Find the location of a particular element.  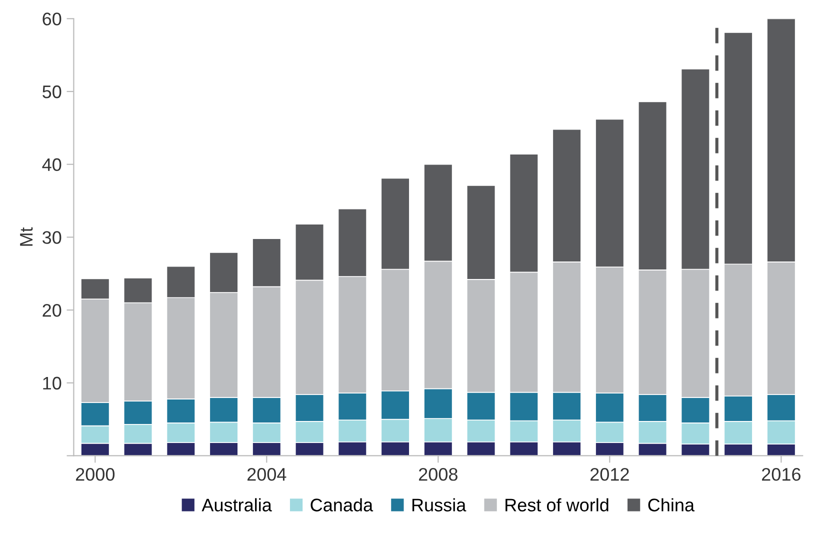

legend-label: China is located at coordinates (671, 505).